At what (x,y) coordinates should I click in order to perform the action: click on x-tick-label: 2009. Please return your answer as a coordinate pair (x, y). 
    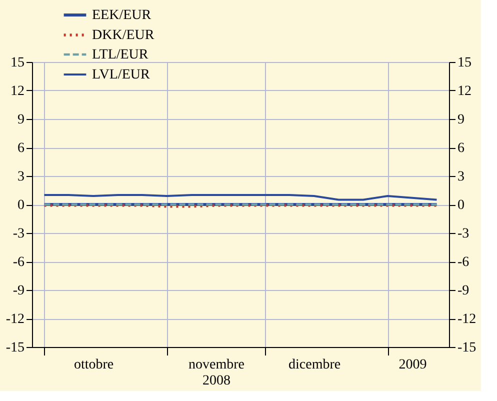
    Looking at the image, I should click on (412, 365).